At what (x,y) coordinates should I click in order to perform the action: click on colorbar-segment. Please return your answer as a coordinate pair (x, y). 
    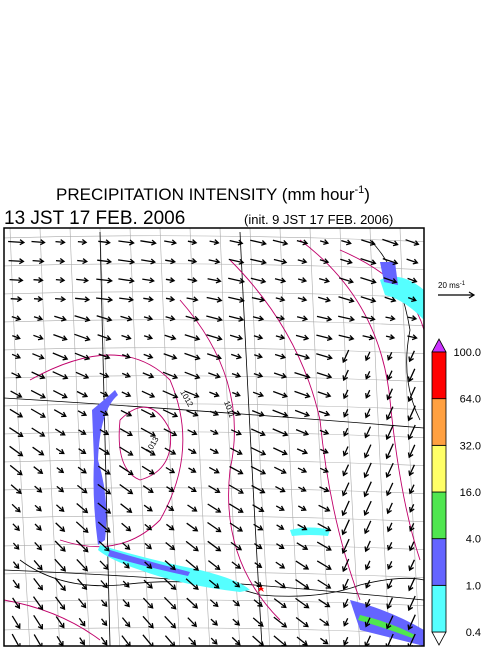
    Looking at the image, I should click on (439, 375).